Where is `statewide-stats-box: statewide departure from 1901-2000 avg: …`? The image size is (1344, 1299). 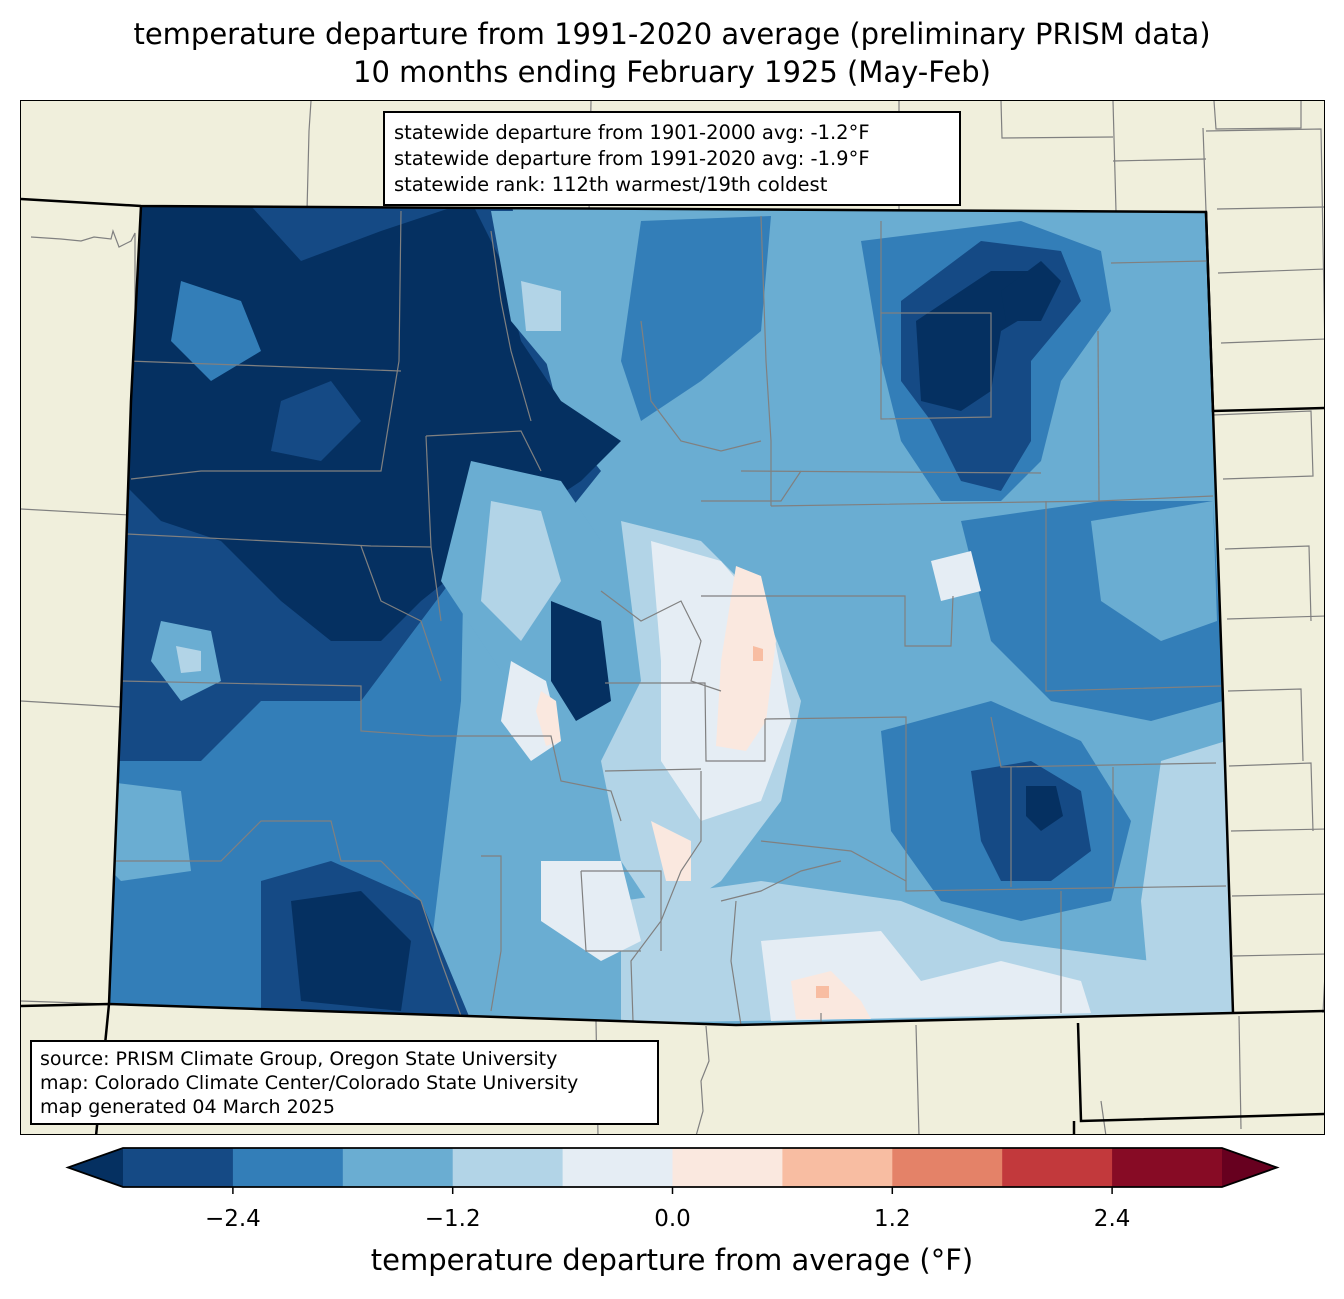
statewide-stats-box: statewide departure from 1901-2000 avg: … is located at coordinates (672, 158).